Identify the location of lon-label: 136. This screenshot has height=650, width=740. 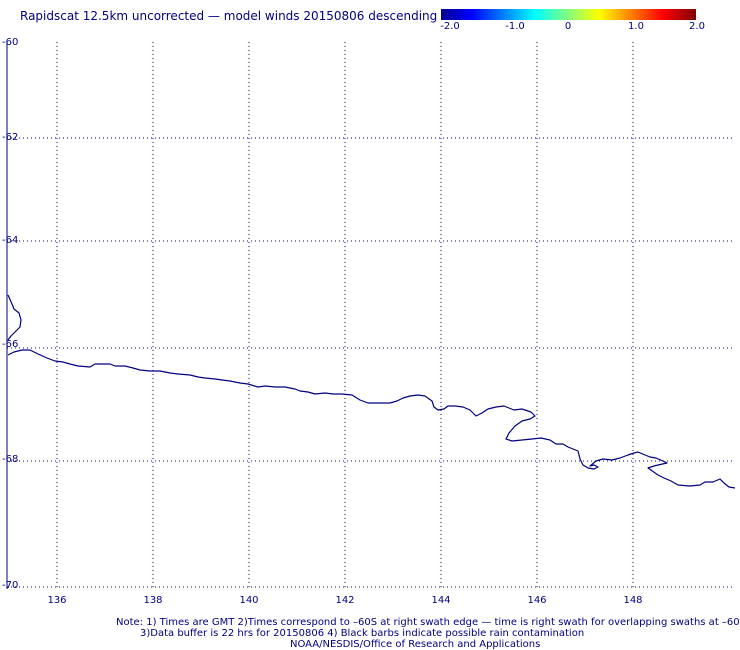
(57, 600).